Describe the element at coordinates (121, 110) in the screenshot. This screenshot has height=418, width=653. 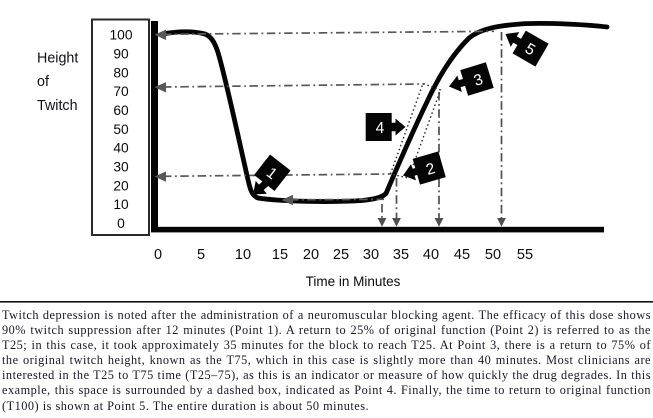
I see `svg-text: 60` at that location.